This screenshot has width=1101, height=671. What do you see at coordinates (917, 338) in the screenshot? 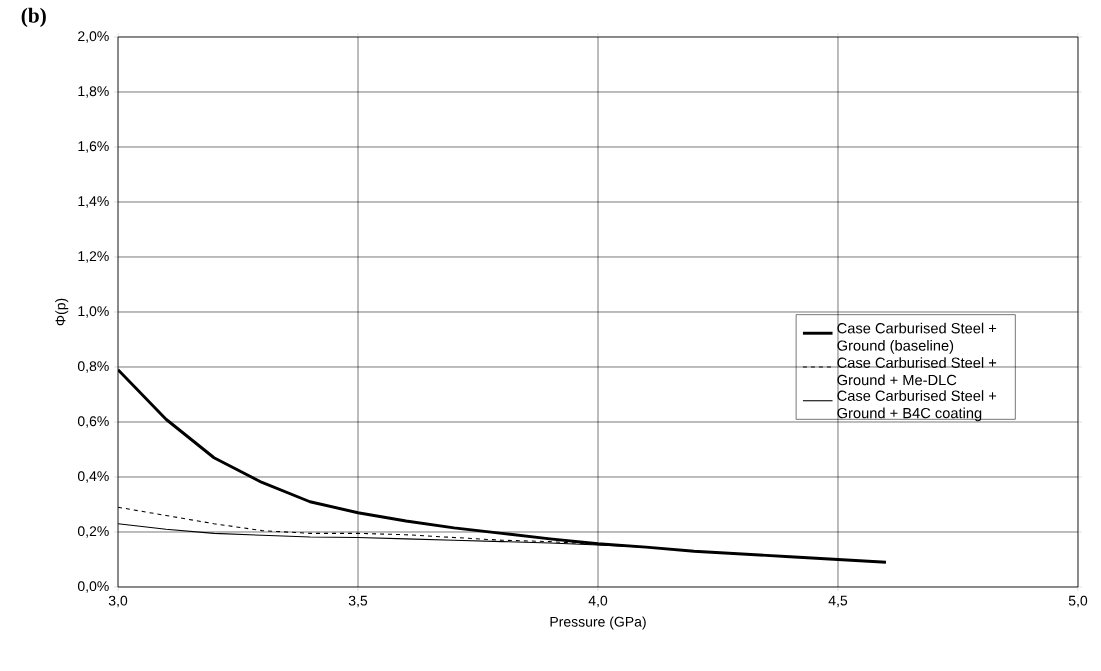
I see `legend-label: Case Carburised Steel + Ground (baseline)` at bounding box center [917, 338].